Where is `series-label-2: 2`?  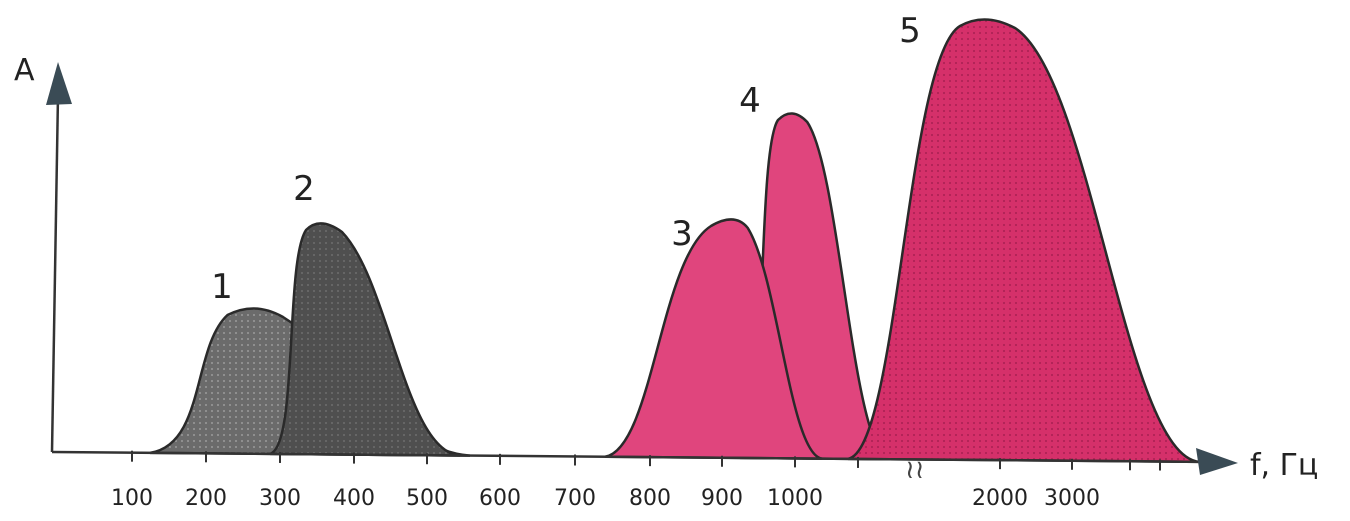
series-label-2: 2 is located at coordinates (304, 189).